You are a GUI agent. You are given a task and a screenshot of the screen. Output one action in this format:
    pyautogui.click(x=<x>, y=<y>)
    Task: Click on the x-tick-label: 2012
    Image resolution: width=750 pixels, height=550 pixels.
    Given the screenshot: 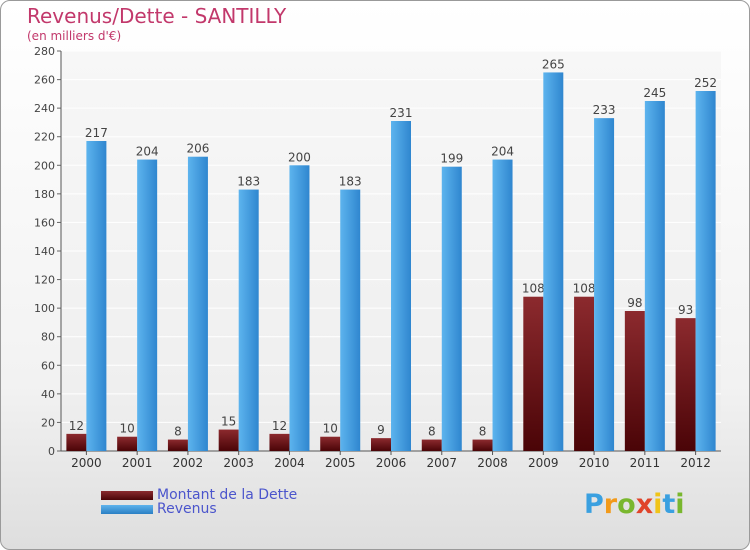 What is the action you would take?
    pyautogui.click(x=695, y=463)
    